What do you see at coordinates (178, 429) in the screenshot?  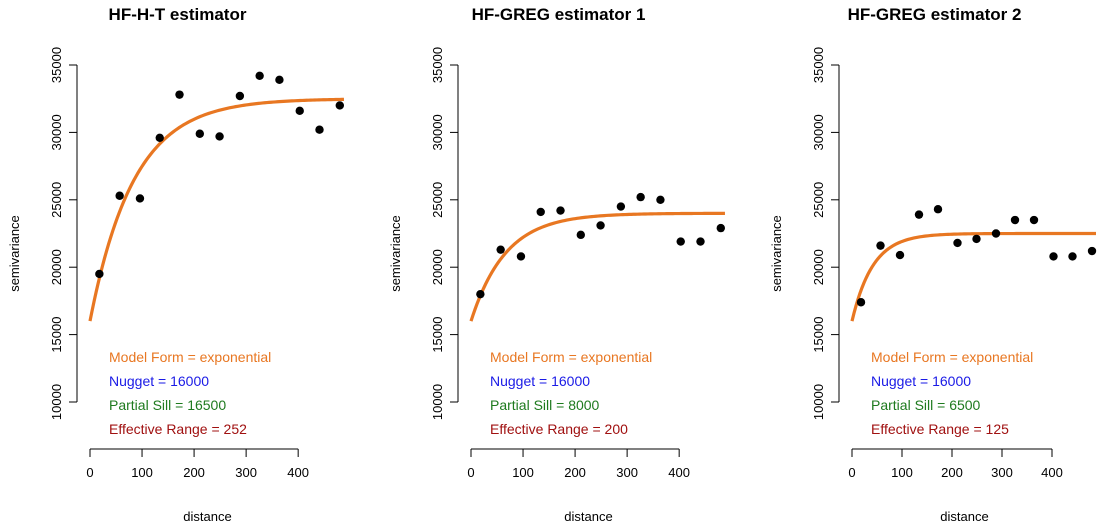 I see `annotation-4: Effective Range = 252` at bounding box center [178, 429].